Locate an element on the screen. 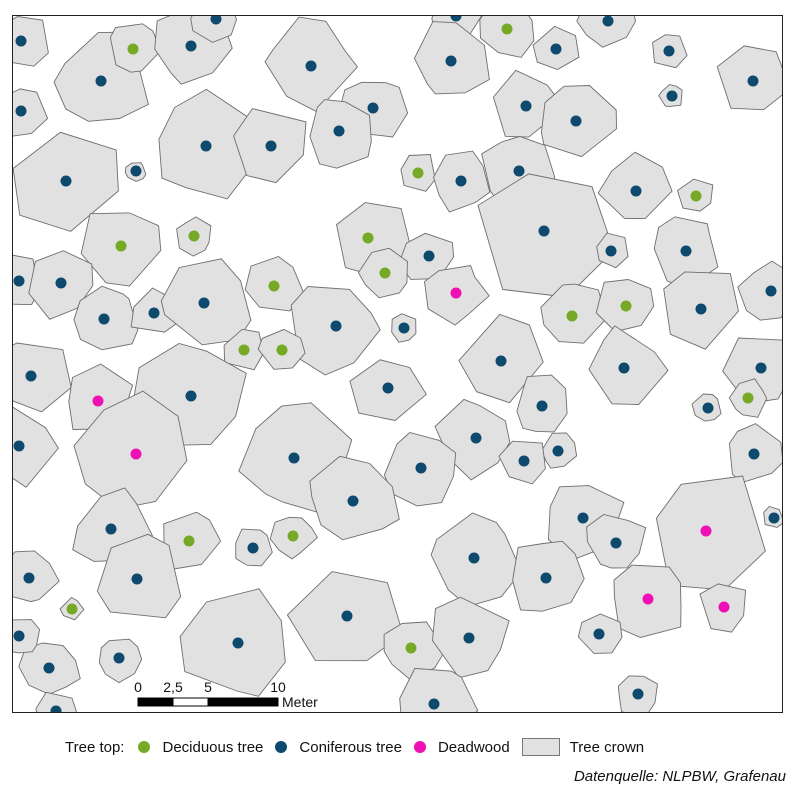 Image resolution: width=800 pixels, height=795 pixels. legend-label-deadwood: Deadwood is located at coordinates (473, 747).